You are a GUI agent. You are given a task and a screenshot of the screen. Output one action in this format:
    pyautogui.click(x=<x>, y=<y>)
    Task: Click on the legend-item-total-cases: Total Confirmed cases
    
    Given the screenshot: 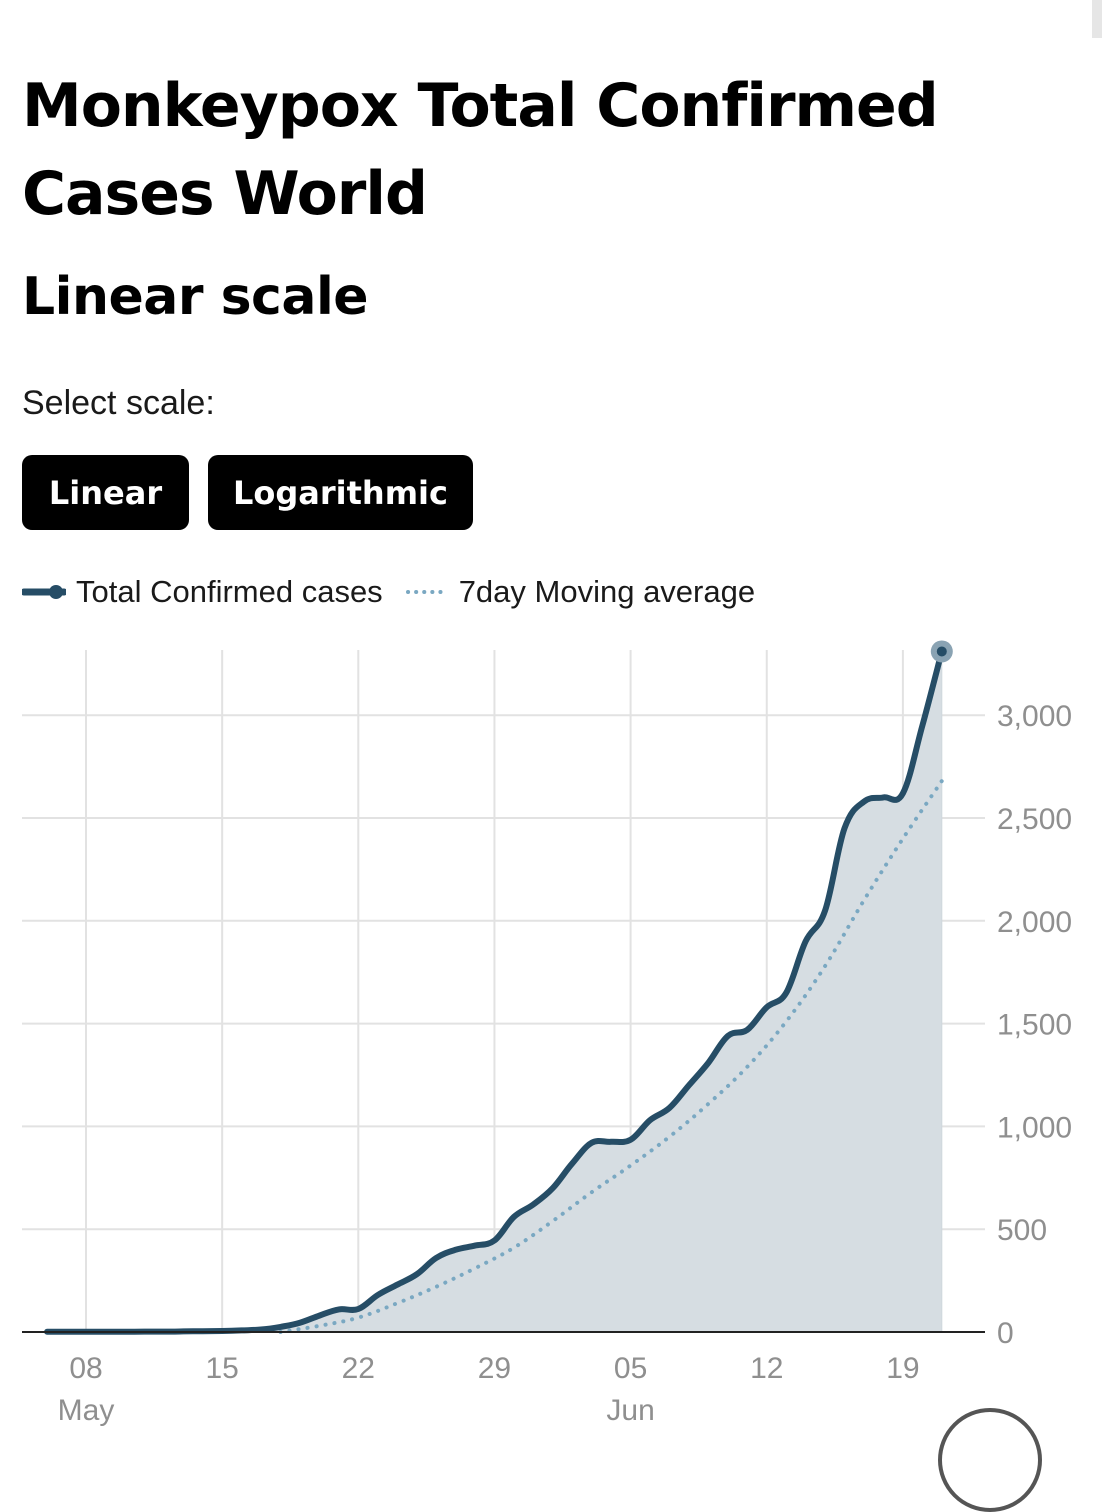 What is the action you would take?
    pyautogui.click(x=202, y=592)
    